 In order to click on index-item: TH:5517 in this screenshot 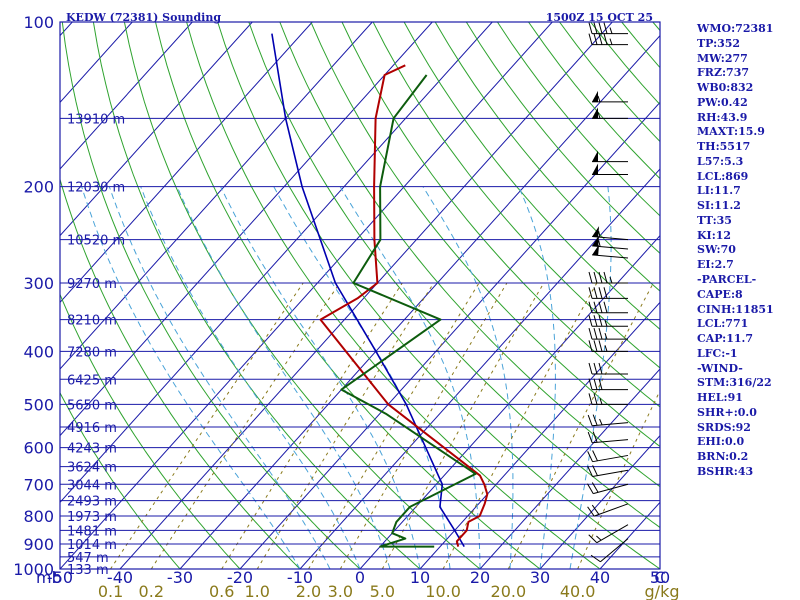, I will do `click(724, 147)`.